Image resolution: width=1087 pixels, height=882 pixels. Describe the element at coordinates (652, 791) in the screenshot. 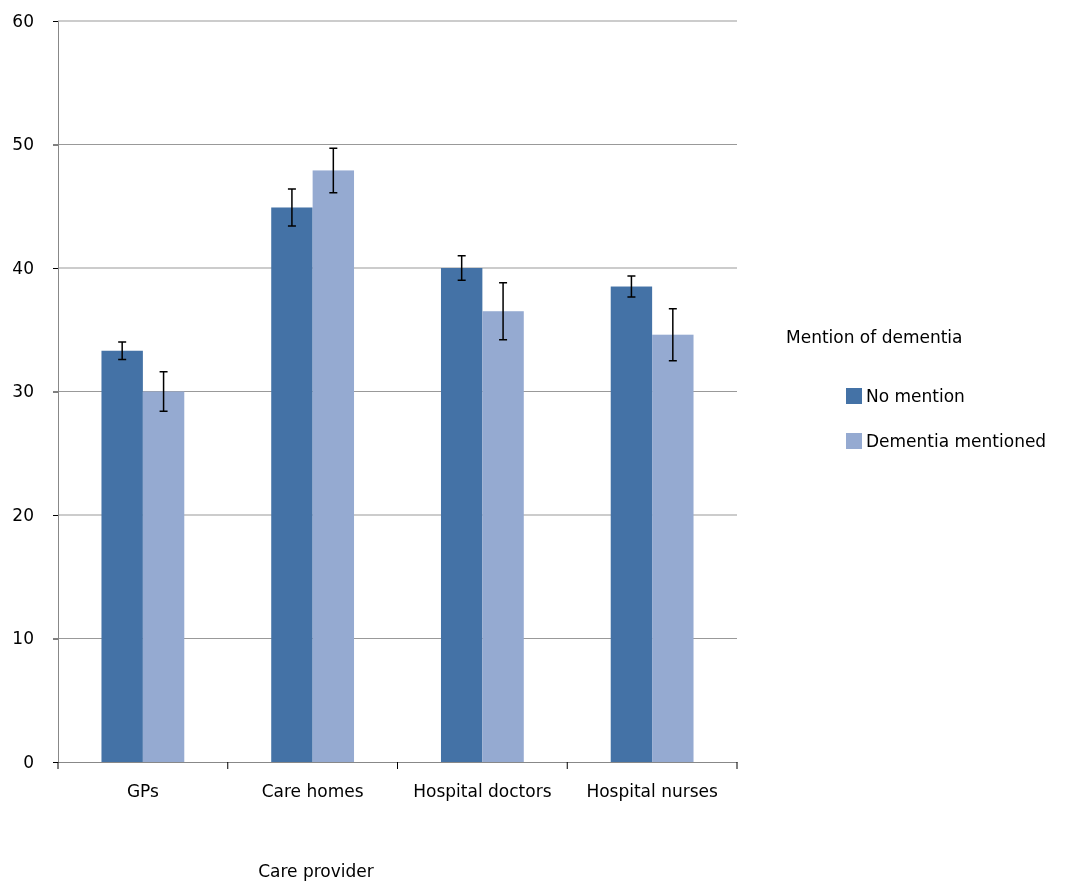

I see `x-tick-label: Hospital nurses` at that location.